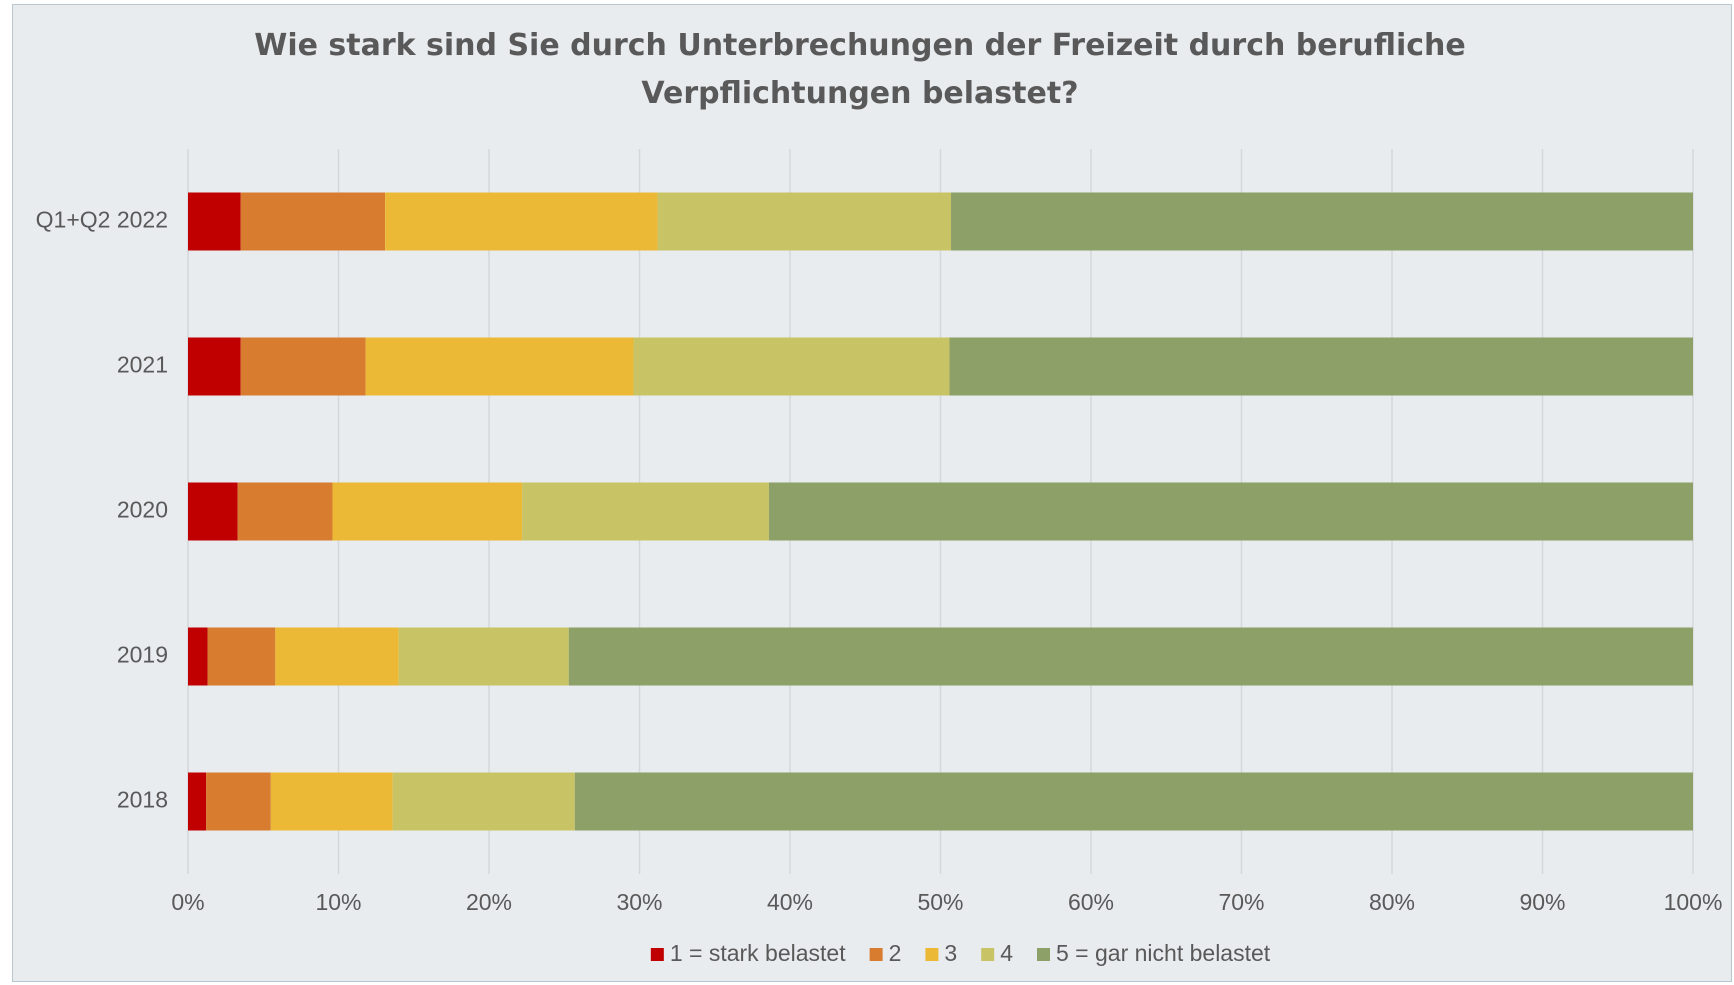 This screenshot has width=1734, height=985. What do you see at coordinates (1163, 953) in the screenshot?
I see `legend-label: 5 = gar nicht belastet` at bounding box center [1163, 953].